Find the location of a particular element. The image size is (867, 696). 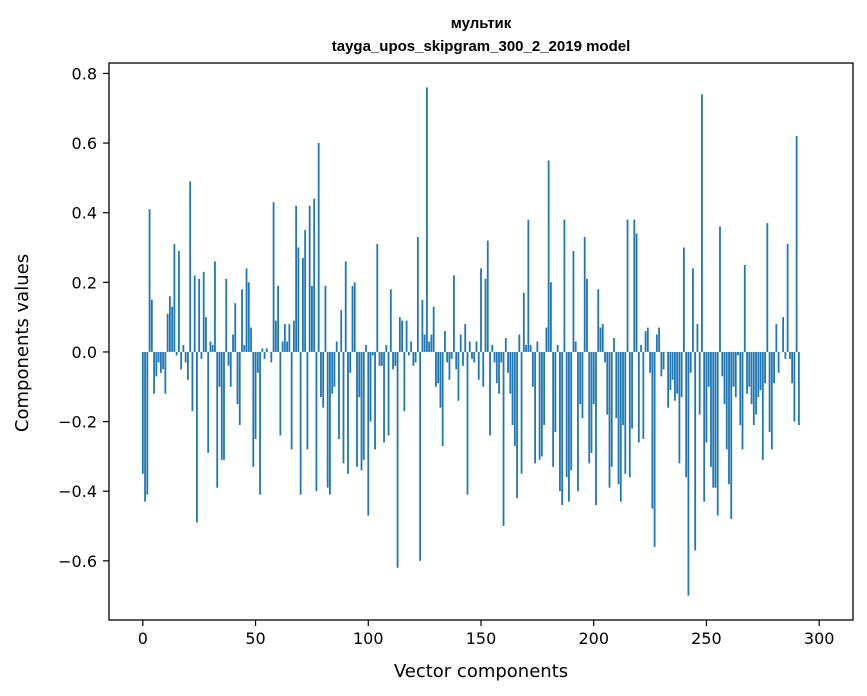

y-tick-label: −0.4 is located at coordinates (77, 491).